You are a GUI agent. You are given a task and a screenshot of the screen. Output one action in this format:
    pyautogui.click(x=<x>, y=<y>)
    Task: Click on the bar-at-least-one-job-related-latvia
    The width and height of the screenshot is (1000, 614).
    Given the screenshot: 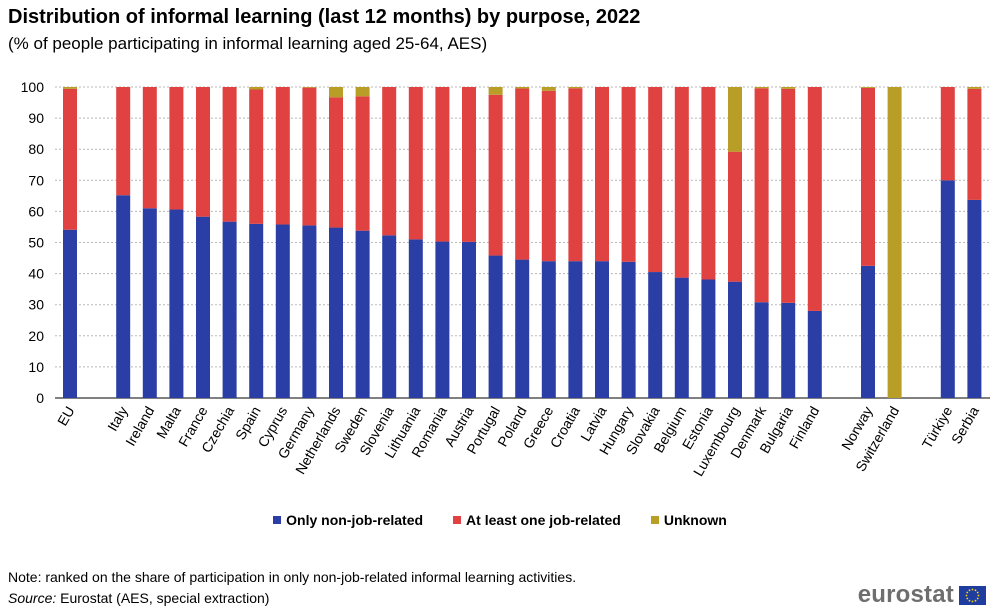 What is the action you would take?
    pyautogui.click(x=602, y=174)
    